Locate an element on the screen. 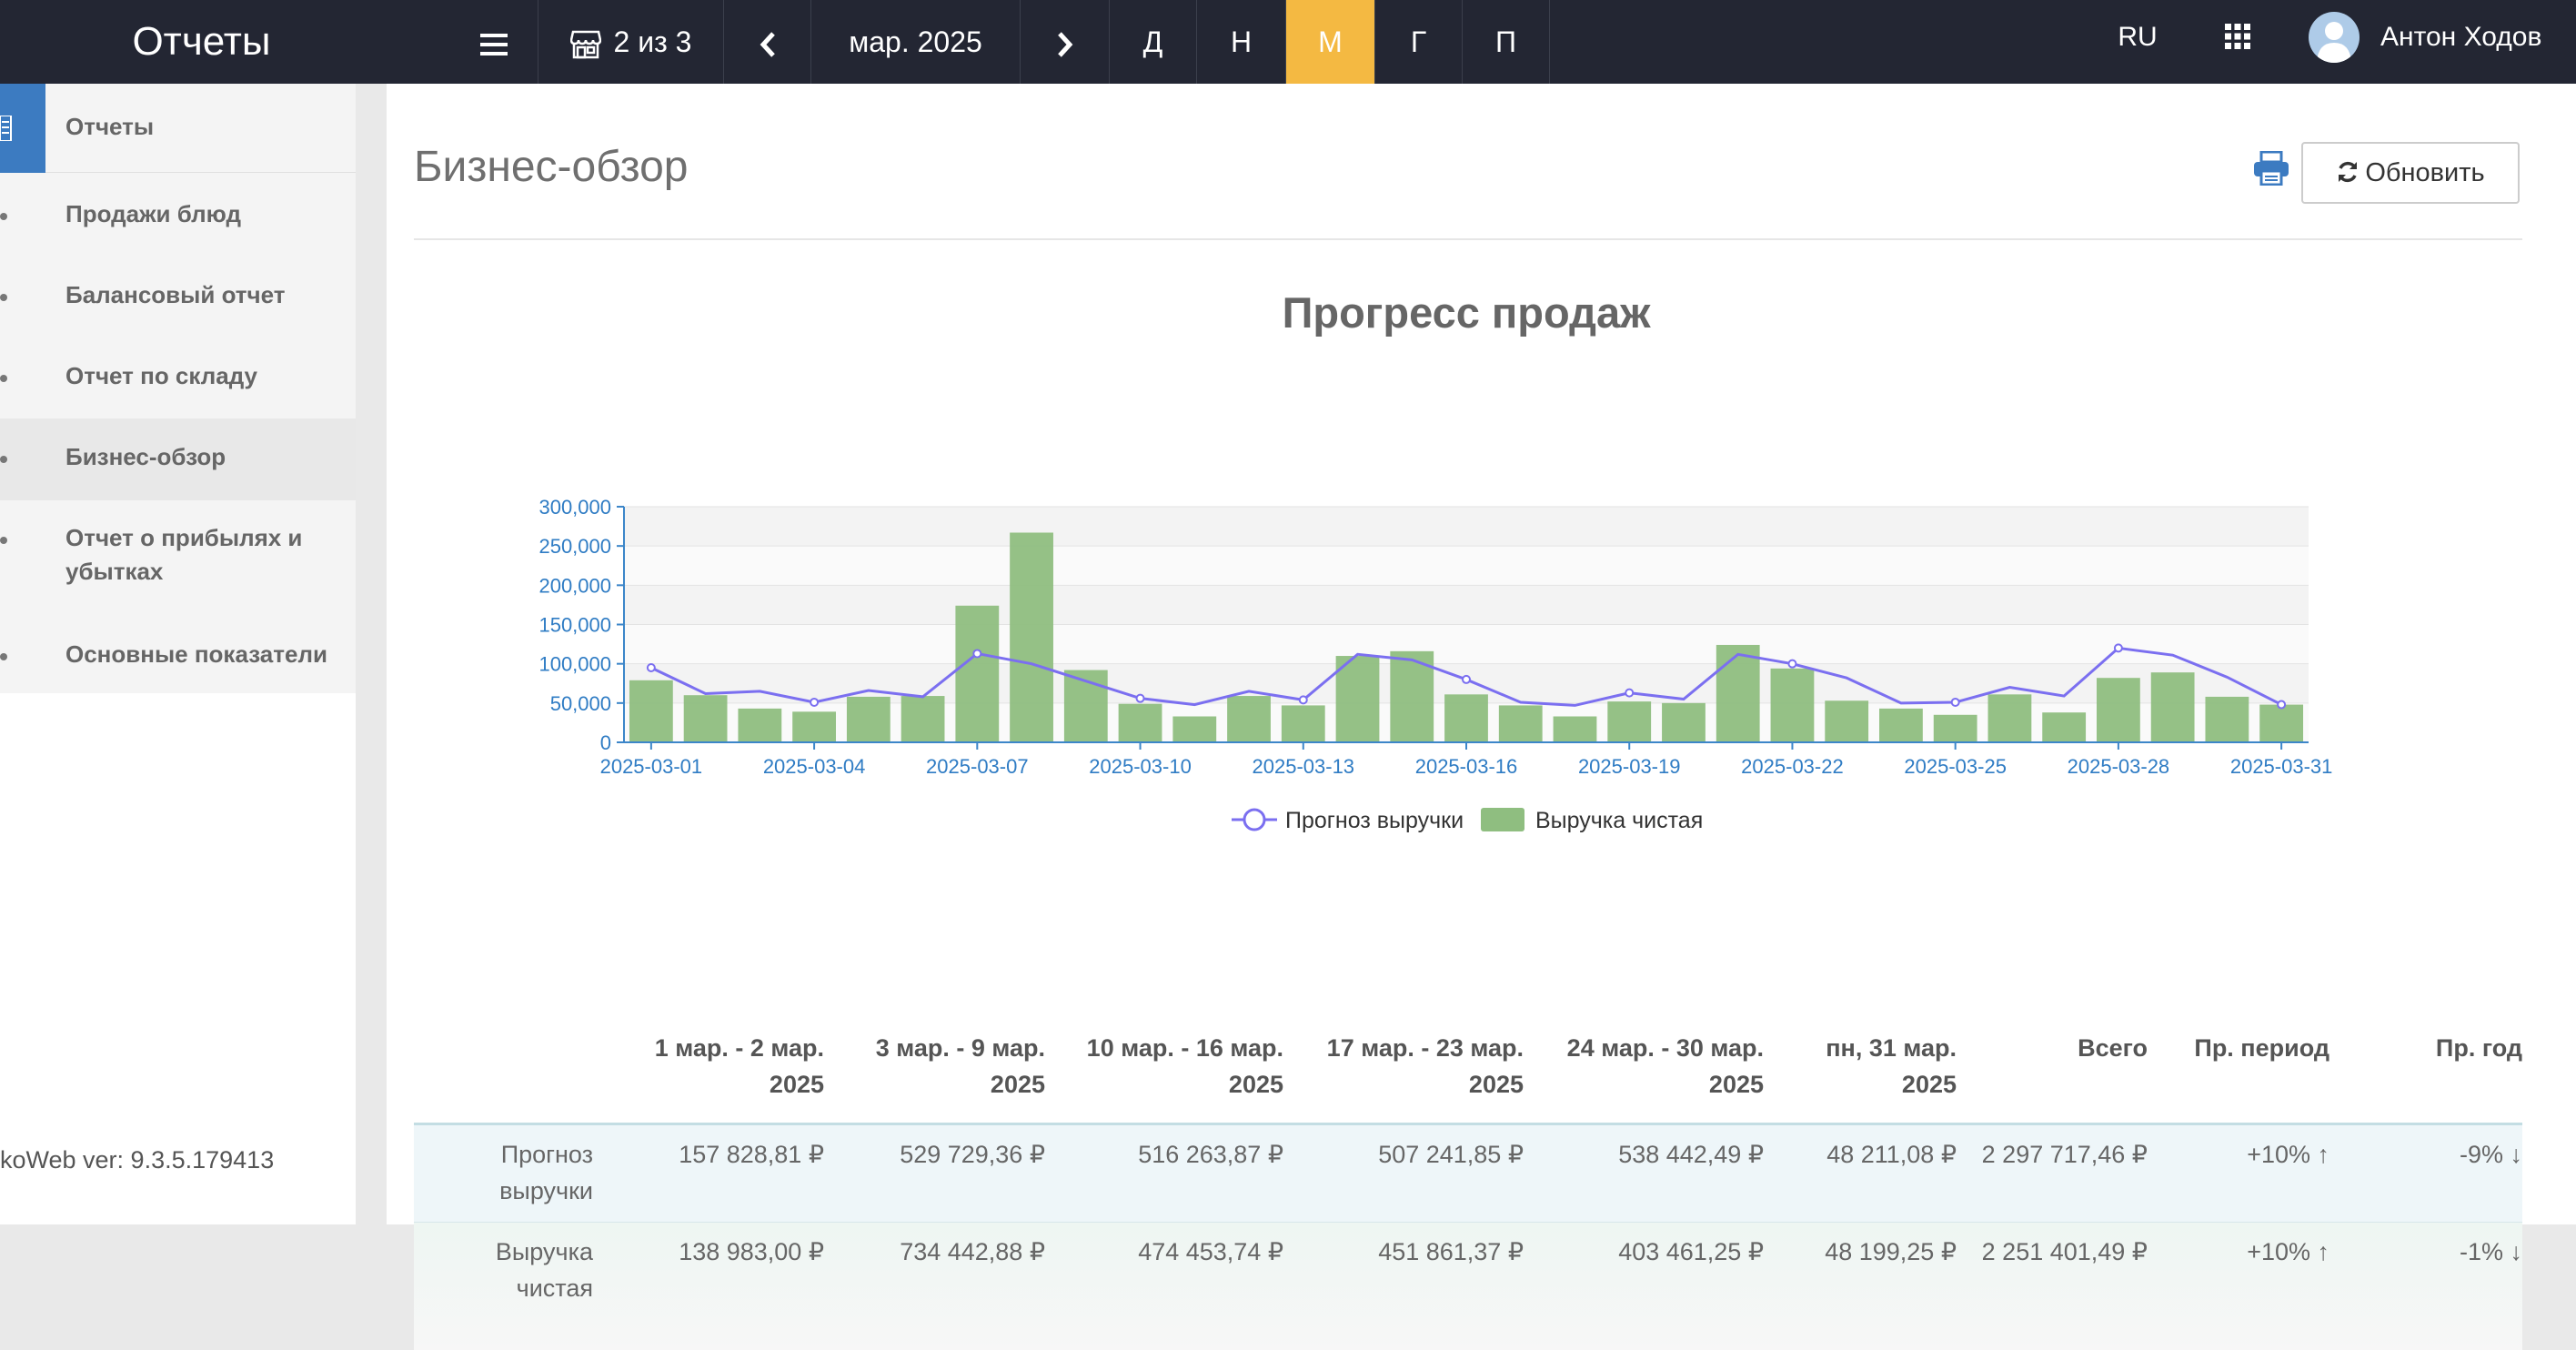  sidebar-item-dish-sales: Продажи блюд is located at coordinates (178, 227).